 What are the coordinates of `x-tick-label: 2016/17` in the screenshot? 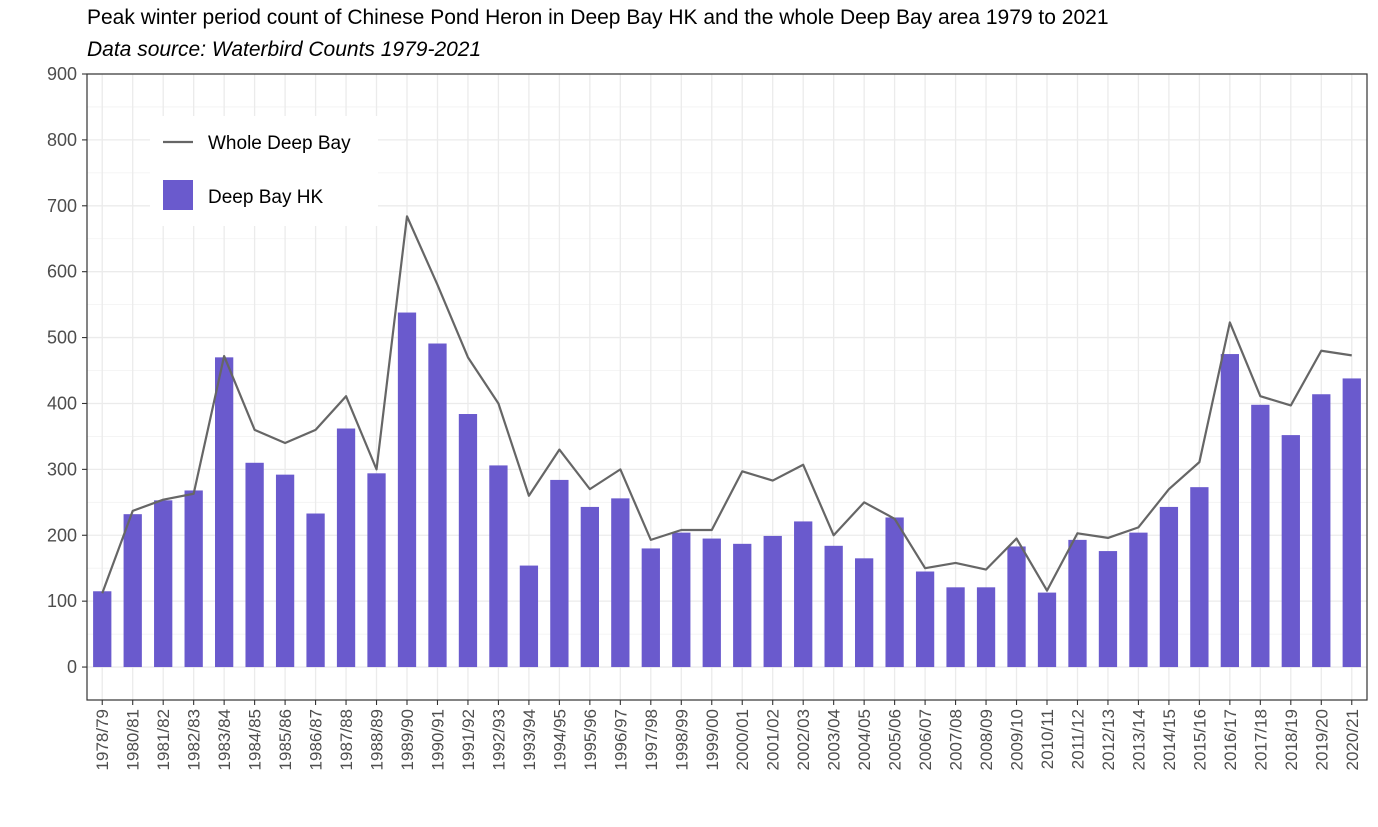 It's located at (1230, 739).